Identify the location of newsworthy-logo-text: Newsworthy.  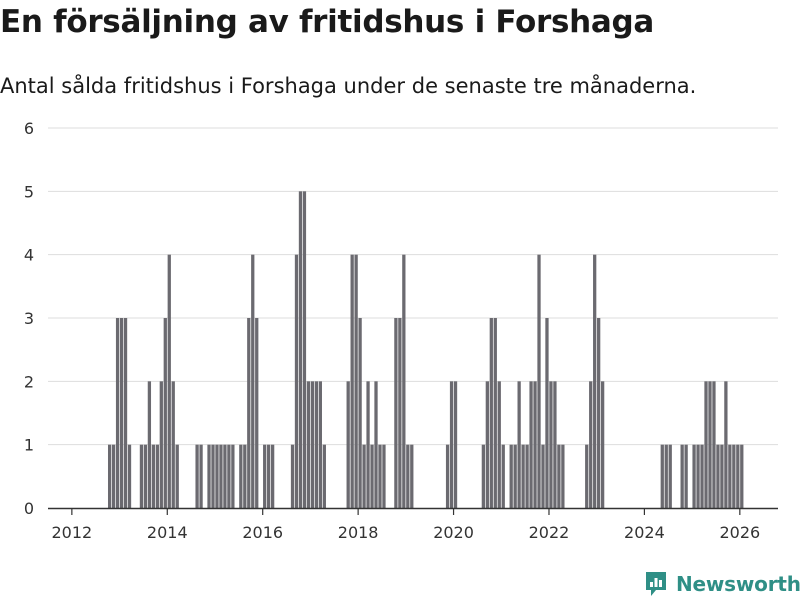
(738, 584).